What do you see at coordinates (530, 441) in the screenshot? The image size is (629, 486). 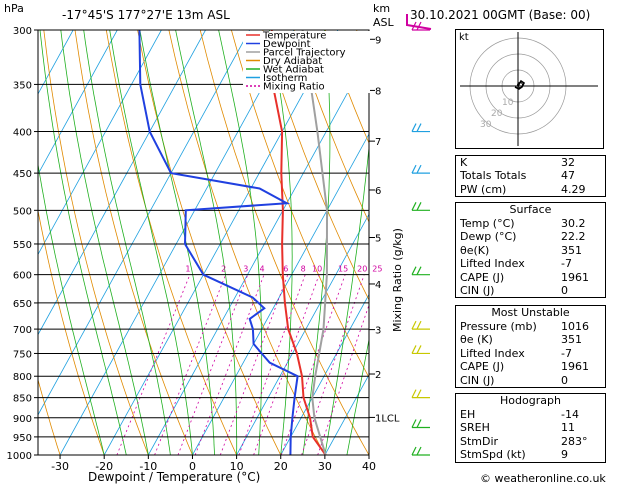 I see `hodograph-index-row: StmDir 283°` at bounding box center [530, 441].